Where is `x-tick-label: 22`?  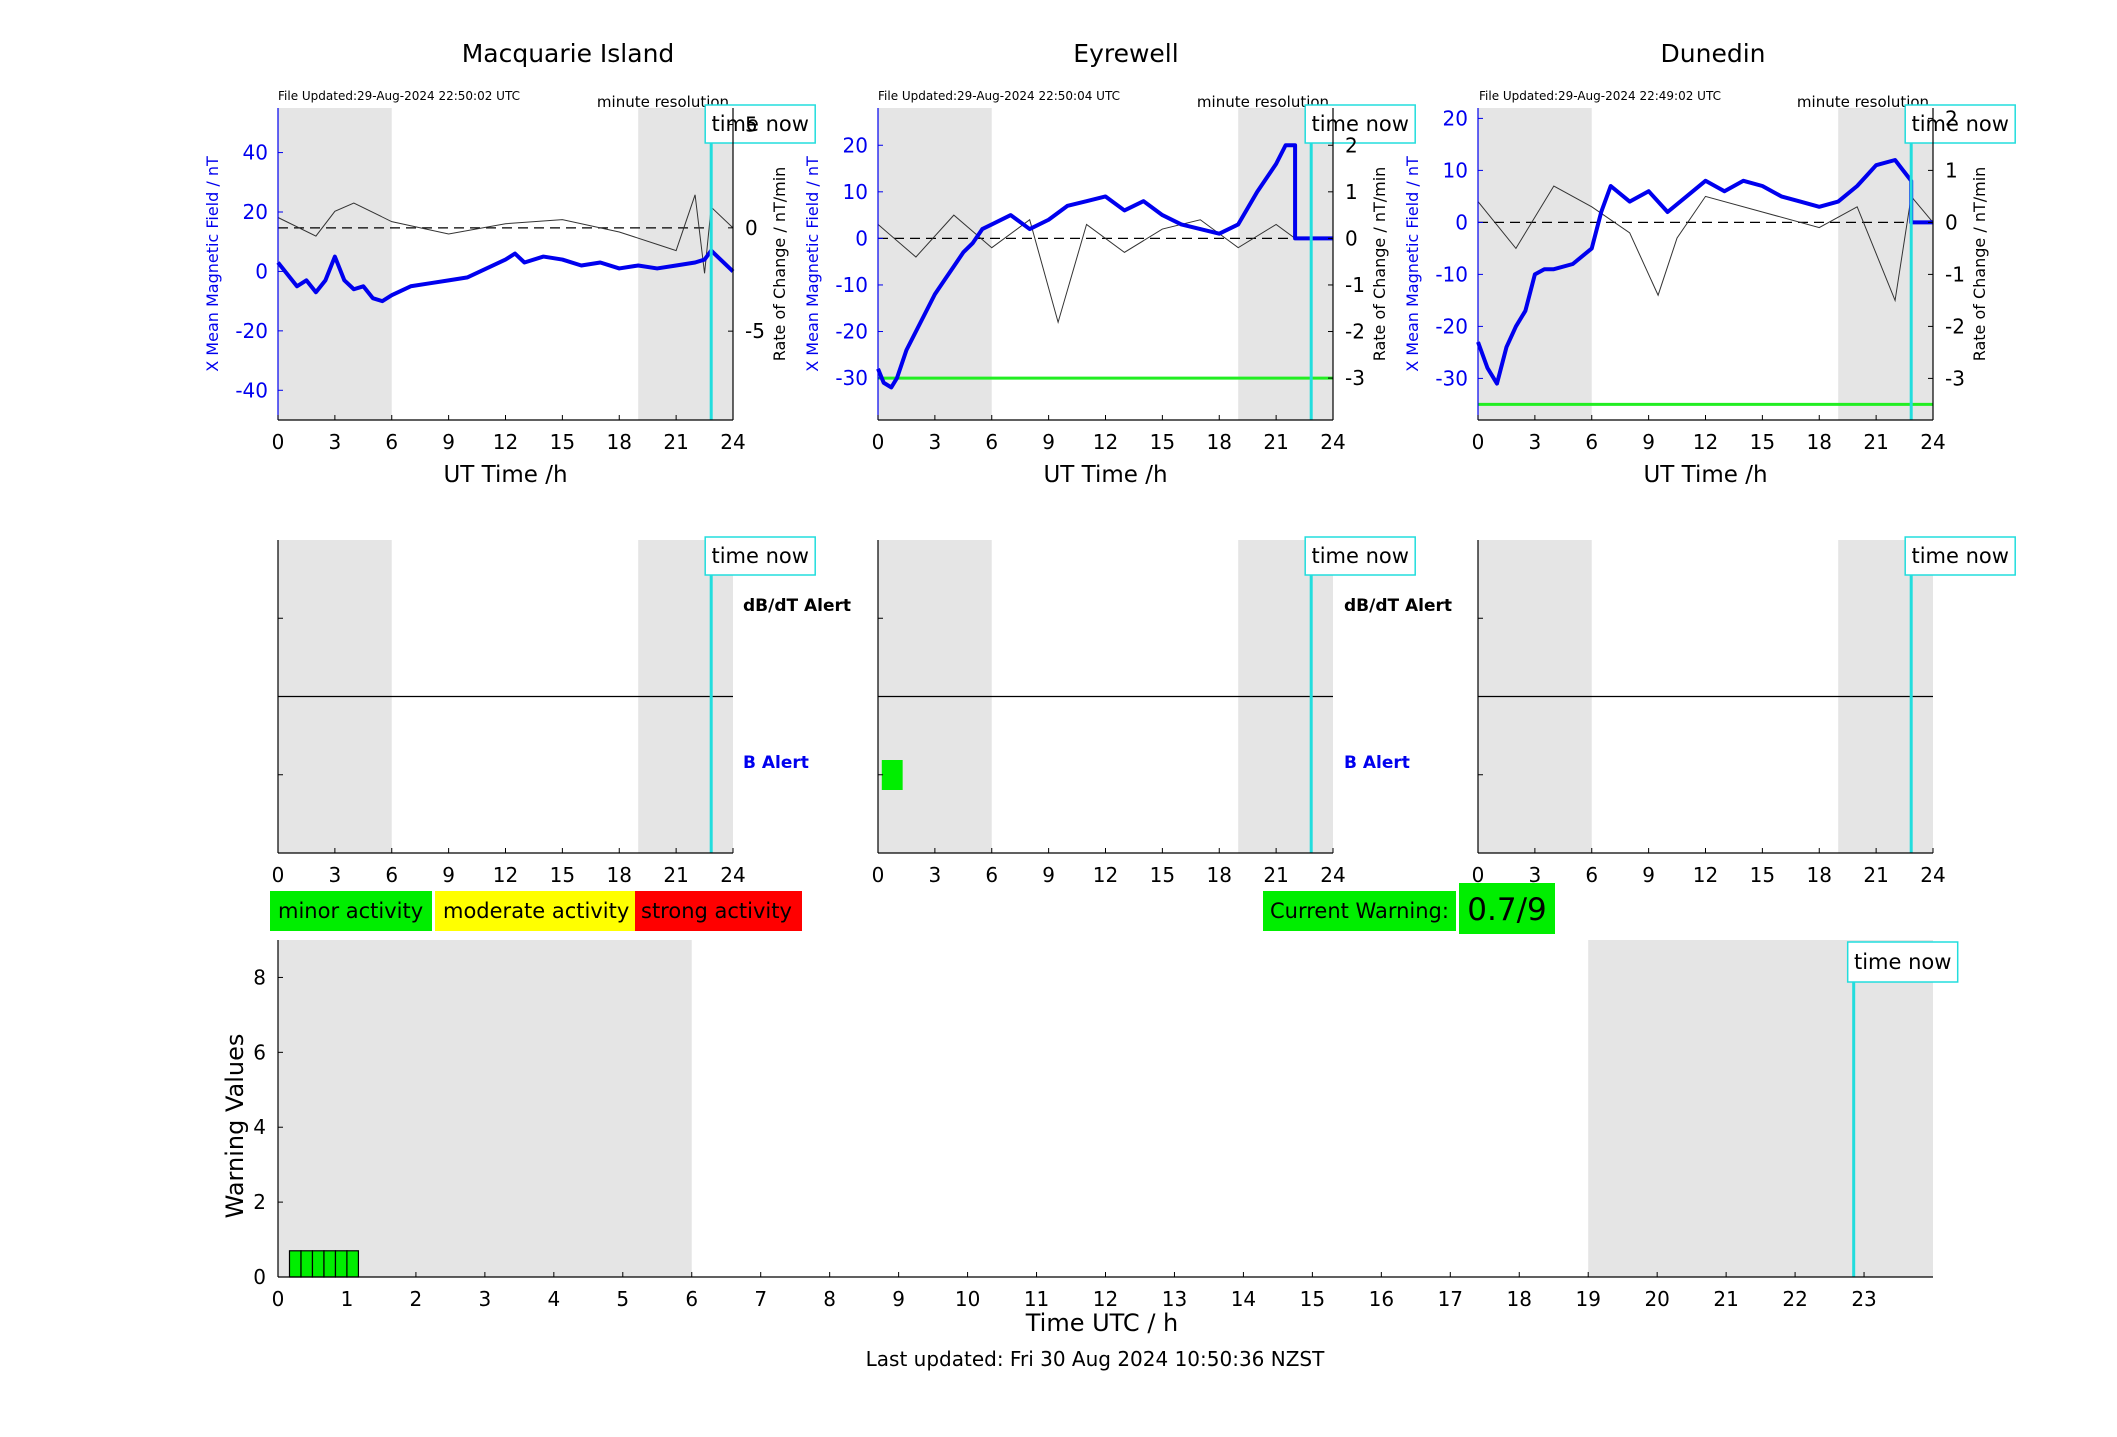 x-tick-label: 22 is located at coordinates (1794, 1299).